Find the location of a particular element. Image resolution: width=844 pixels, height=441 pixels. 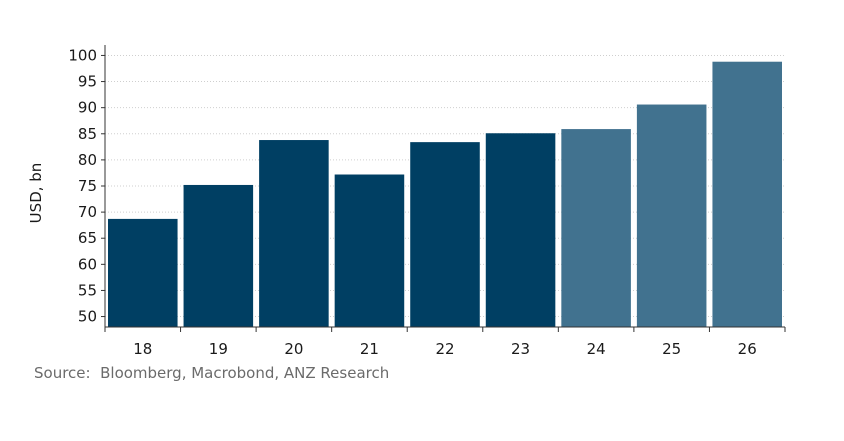

x-tick-labels: 18 19 20 21 22 23 24 25 26 is located at coordinates (445, 349).